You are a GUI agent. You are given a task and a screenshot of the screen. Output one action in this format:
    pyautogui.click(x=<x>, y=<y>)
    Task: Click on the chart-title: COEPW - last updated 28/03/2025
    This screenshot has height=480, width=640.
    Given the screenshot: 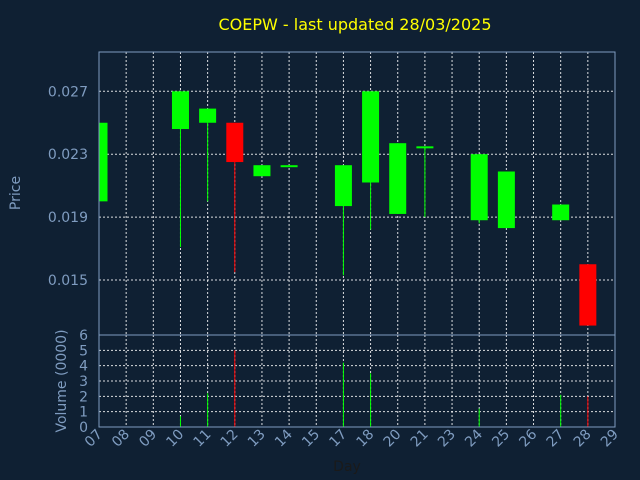 What is the action you would take?
    pyautogui.click(x=354, y=24)
    